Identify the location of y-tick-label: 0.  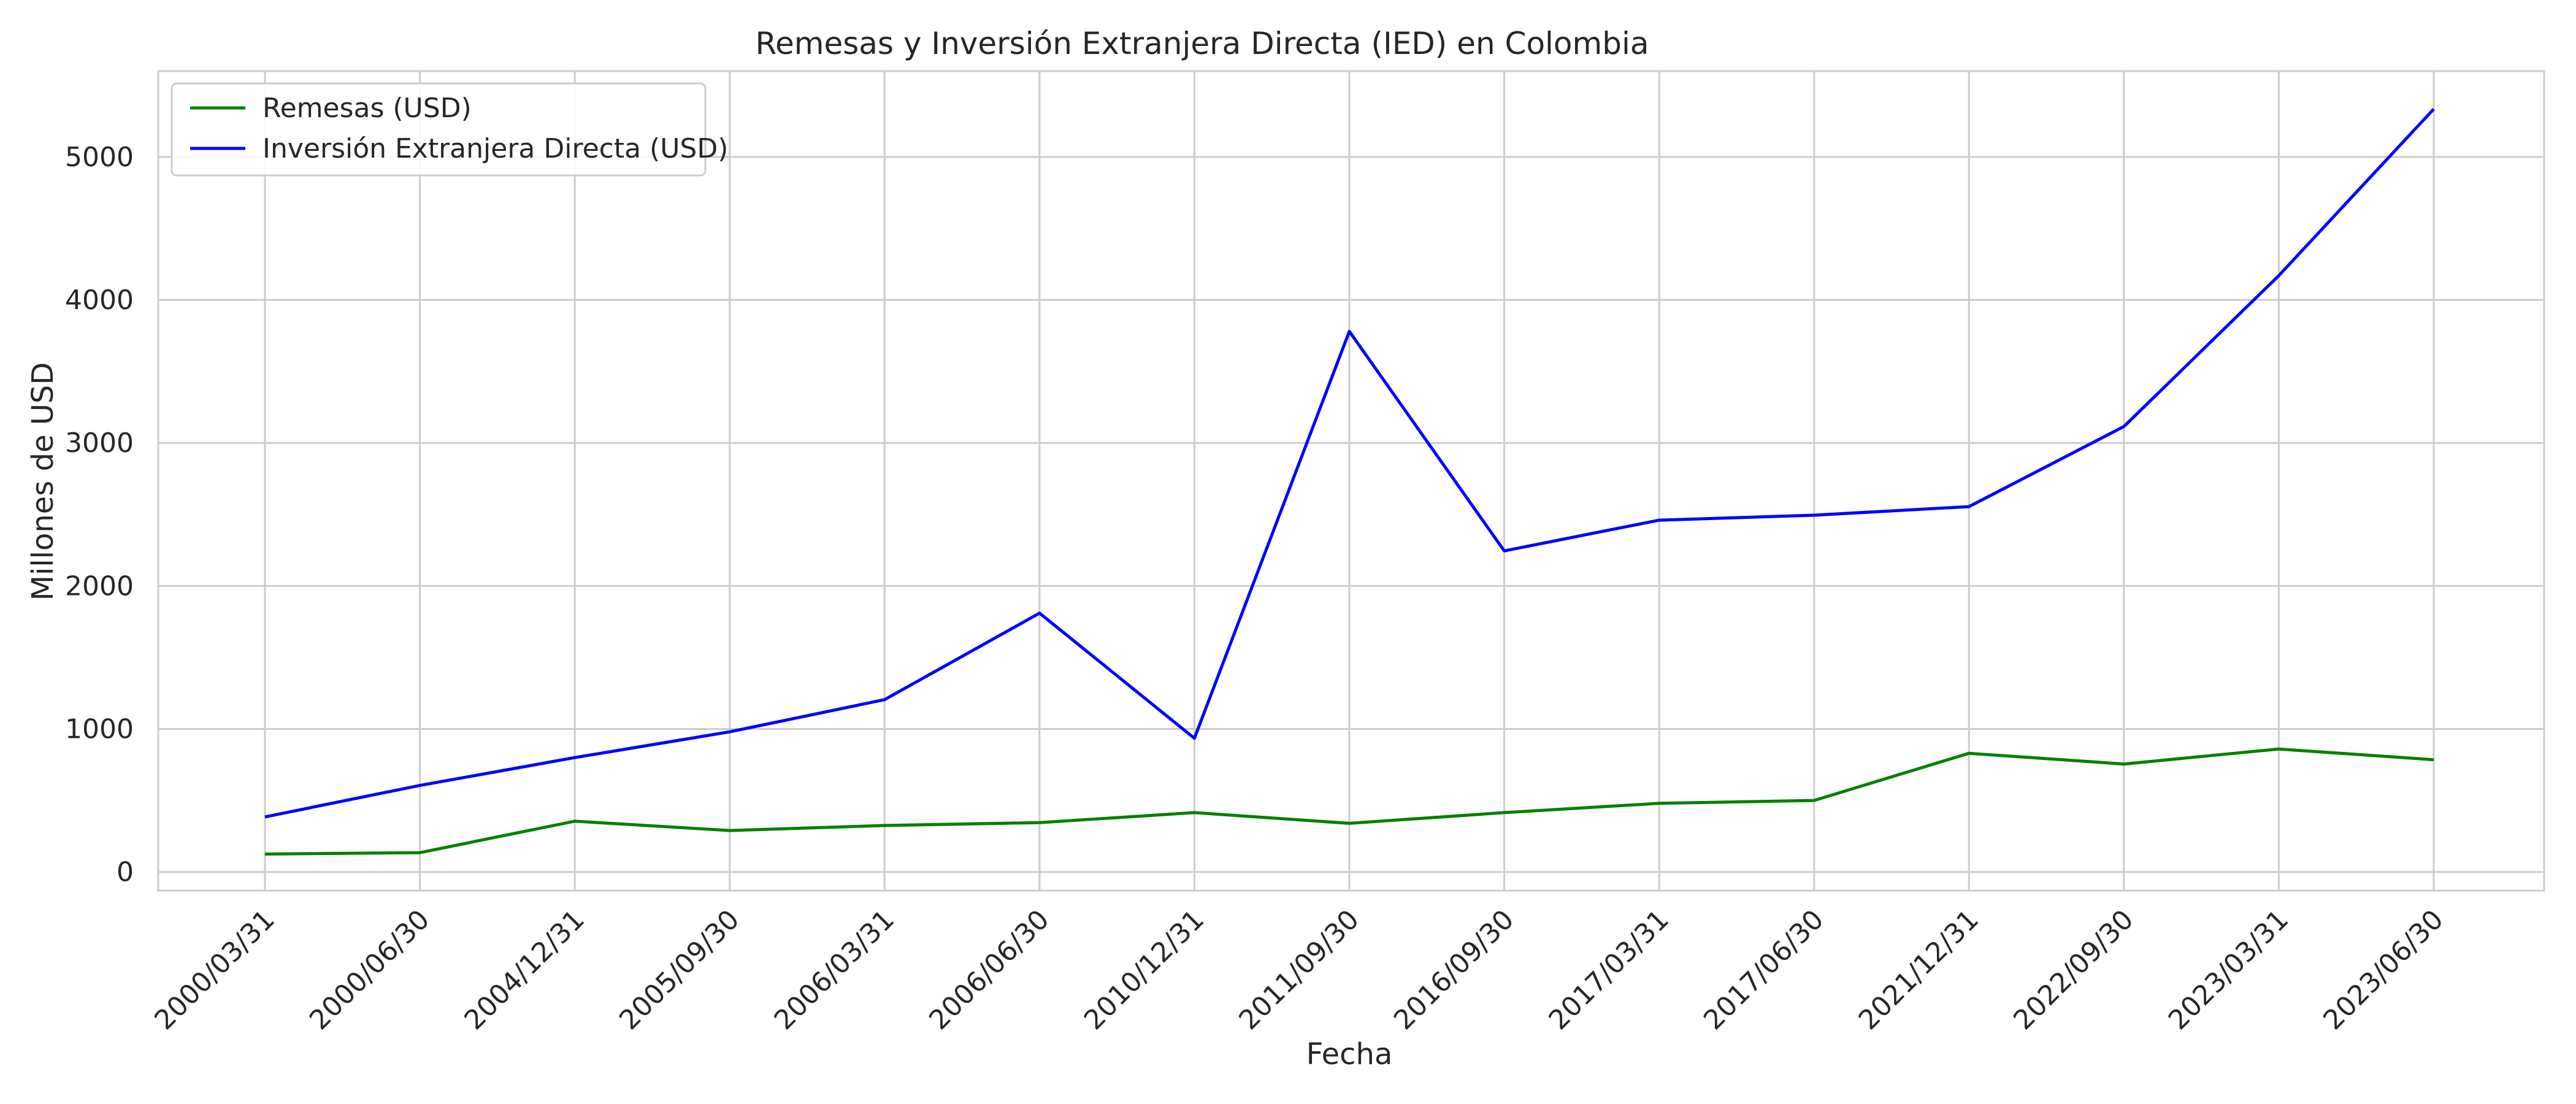
(125, 872).